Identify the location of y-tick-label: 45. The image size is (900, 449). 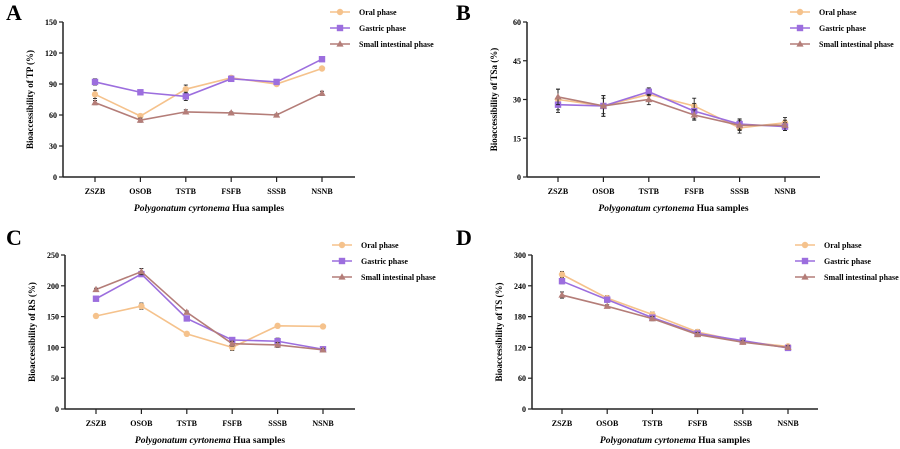
(517, 61).